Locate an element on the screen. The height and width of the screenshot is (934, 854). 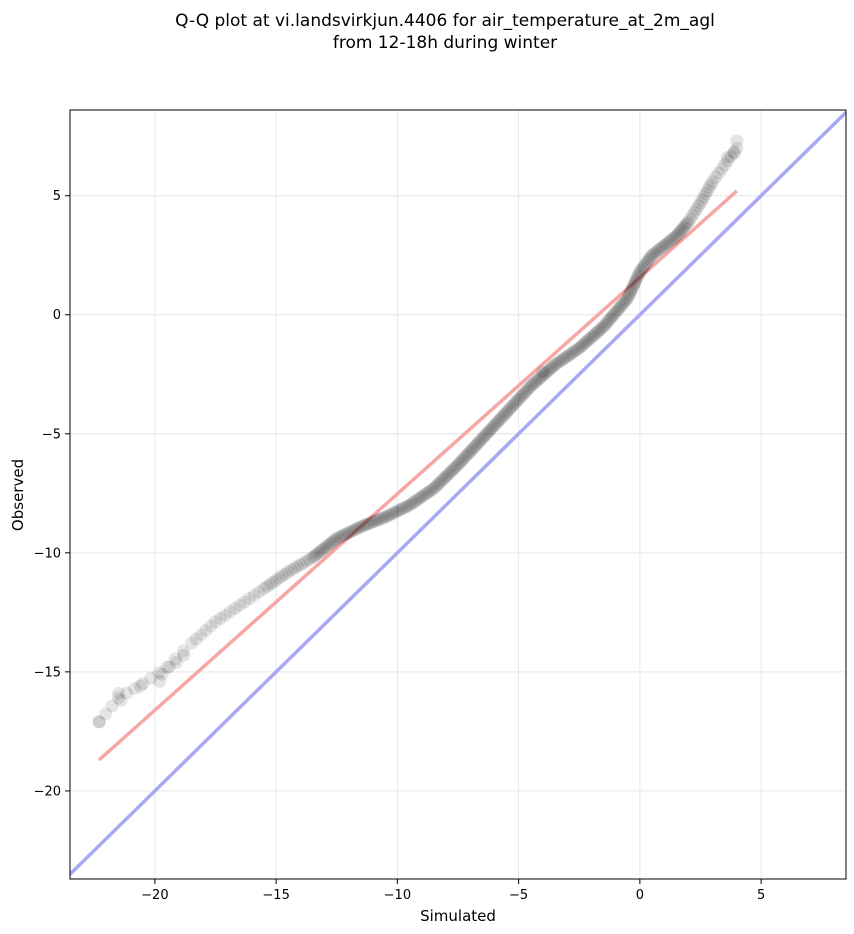
y-tick-label: −5 is located at coordinates (51, 434).